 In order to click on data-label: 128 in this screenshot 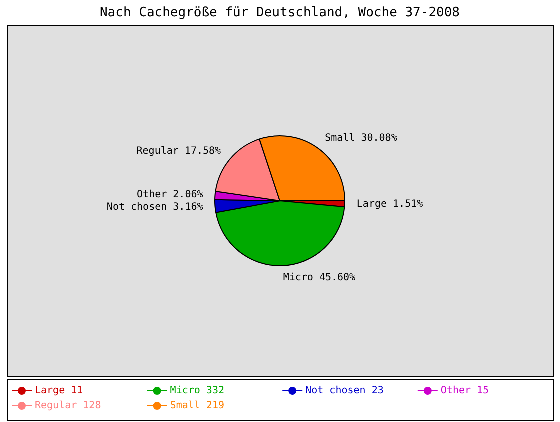, I will do `click(92, 406)`.